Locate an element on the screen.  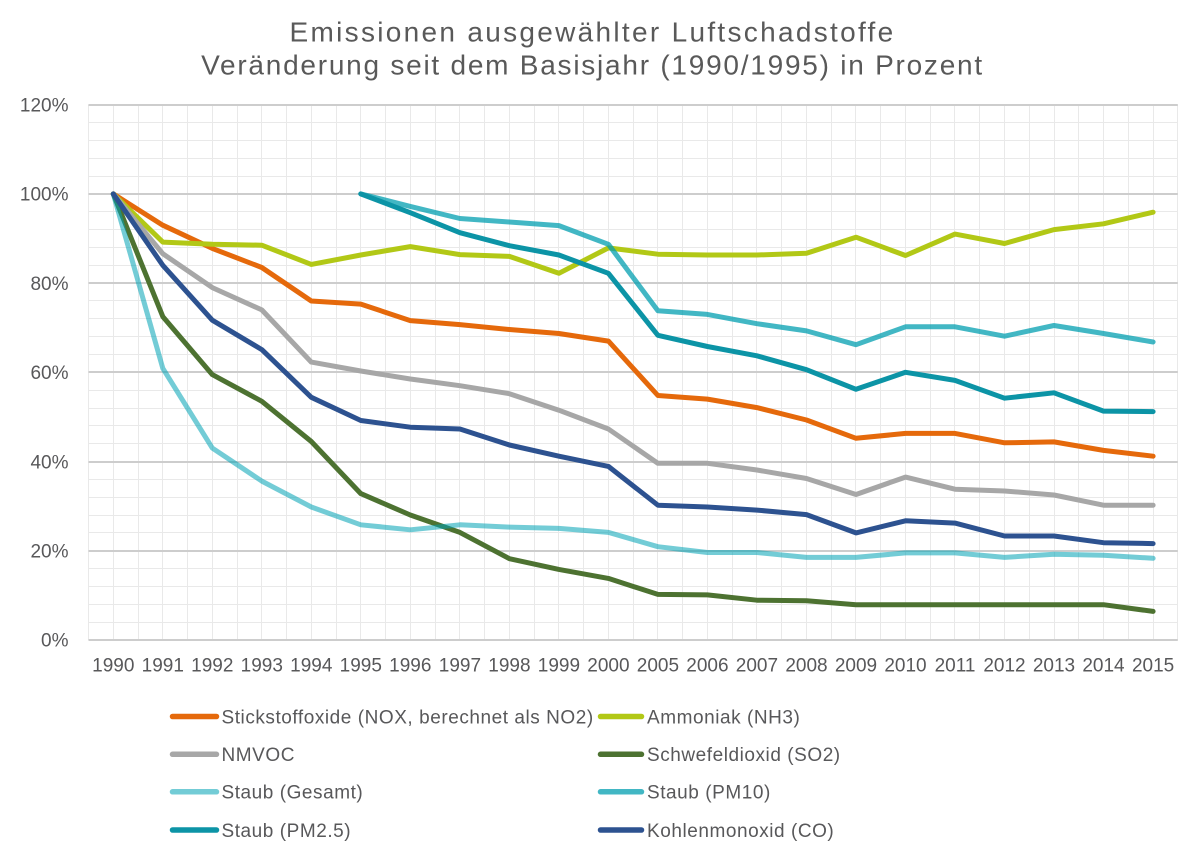
svg-text: Staub (PM2.5) is located at coordinates (287, 831).